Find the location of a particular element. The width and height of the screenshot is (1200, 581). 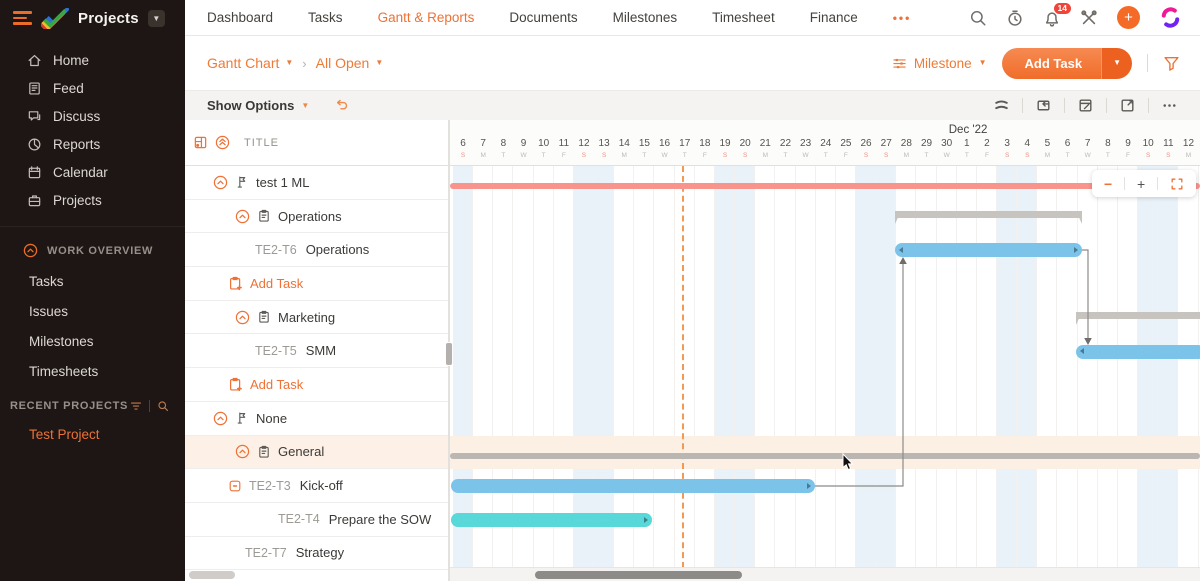

nav-item-timesheet: Timesheet is located at coordinates (743, 17).